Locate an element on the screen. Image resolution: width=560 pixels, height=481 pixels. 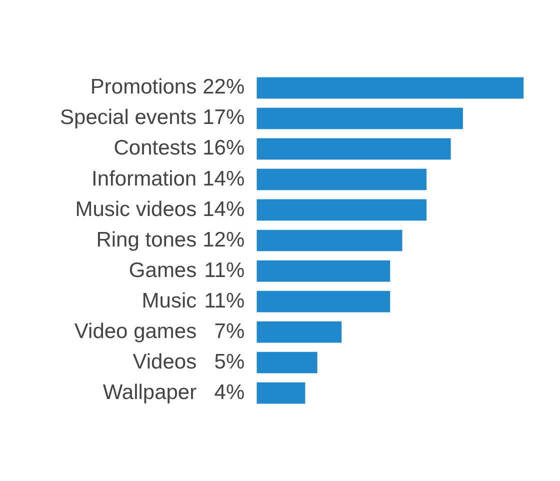
data-label: 22% is located at coordinates (223, 87).